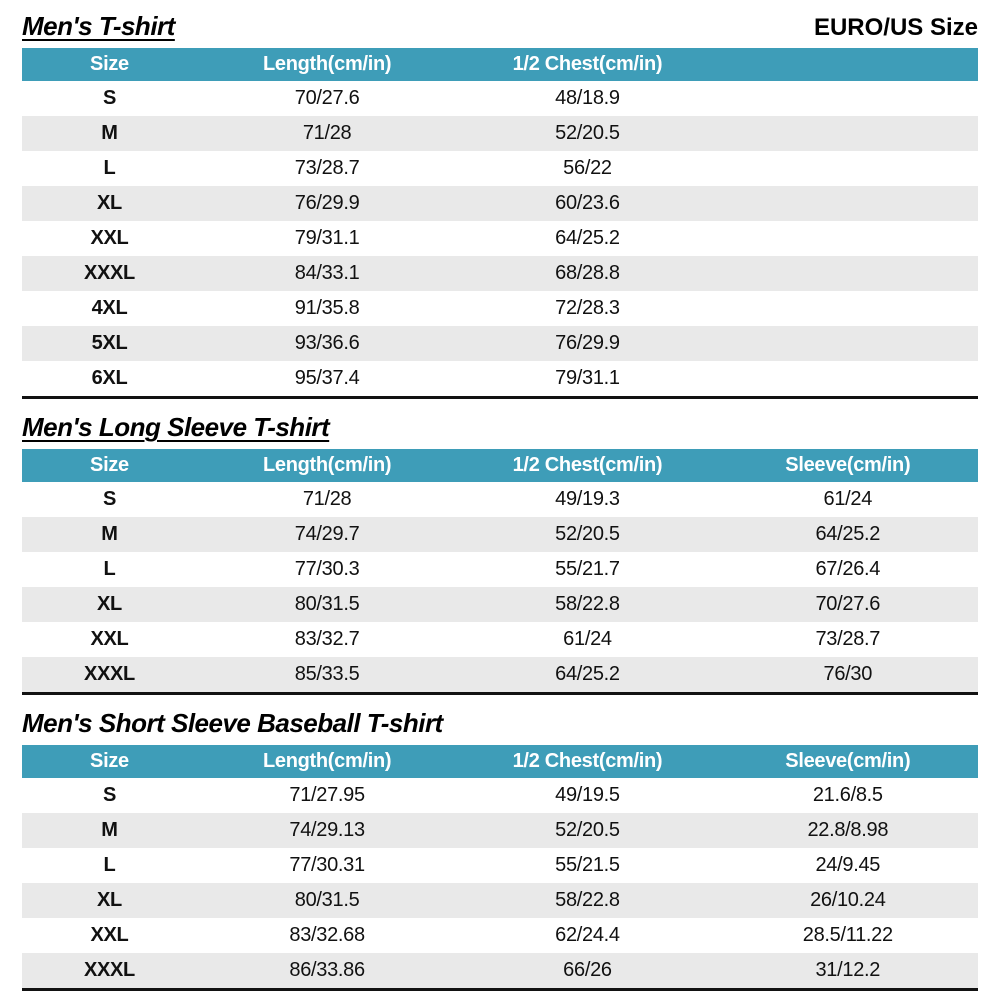 This screenshot has height=1000, width=1000. Describe the element at coordinates (327, 673) in the screenshot. I see `value-cell: 85/33.5` at that location.